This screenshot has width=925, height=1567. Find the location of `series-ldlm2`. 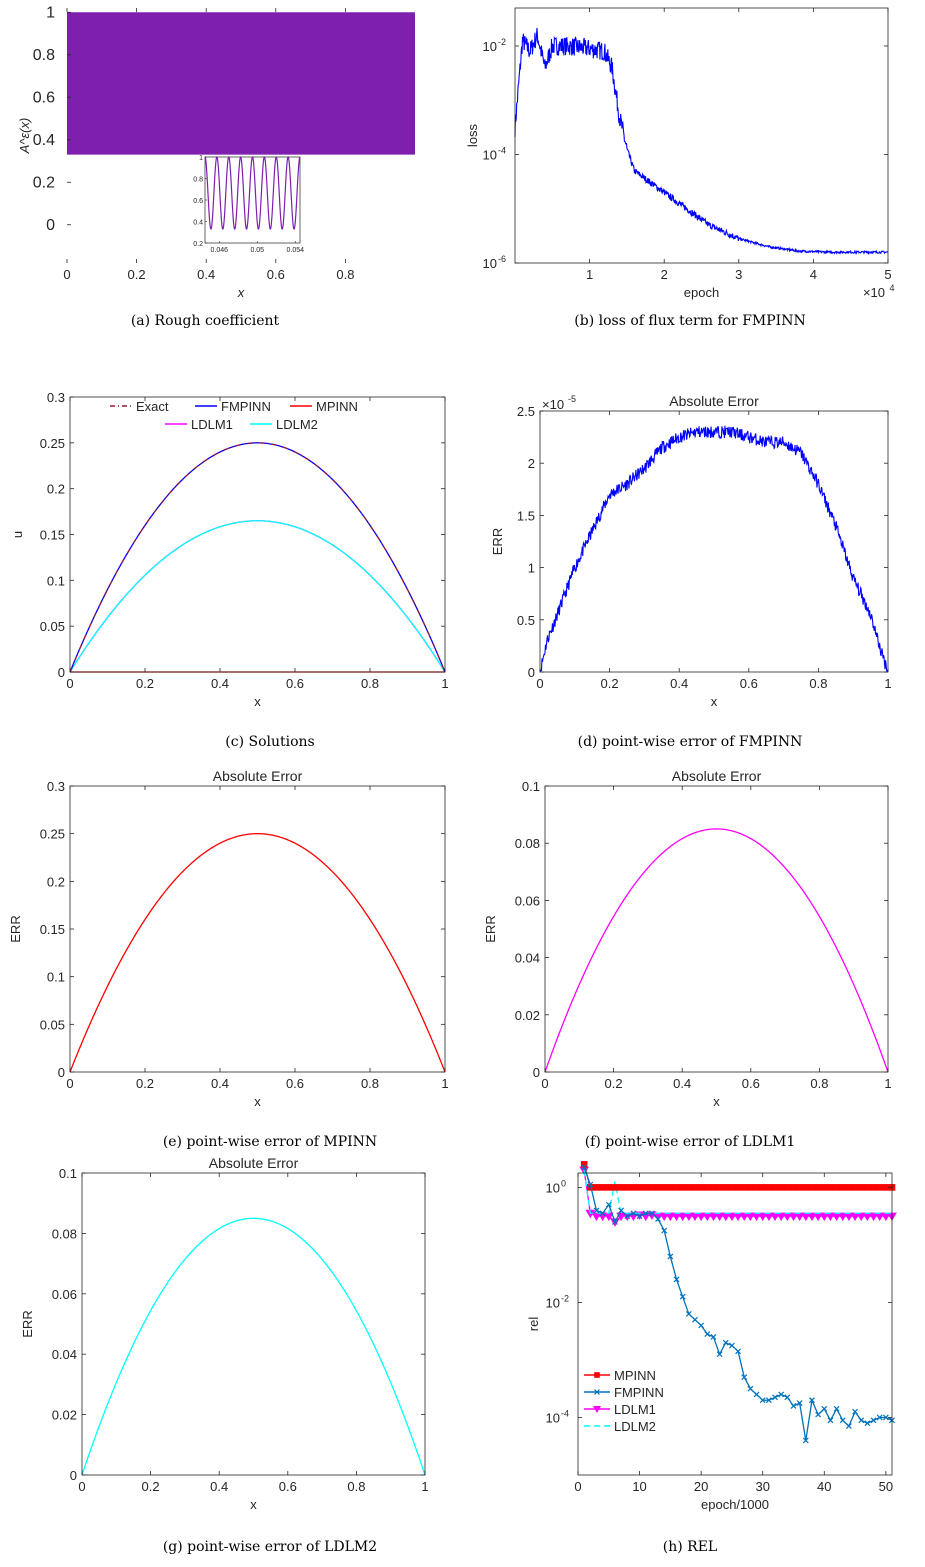

series-ldlm2 is located at coordinates (257, 596).